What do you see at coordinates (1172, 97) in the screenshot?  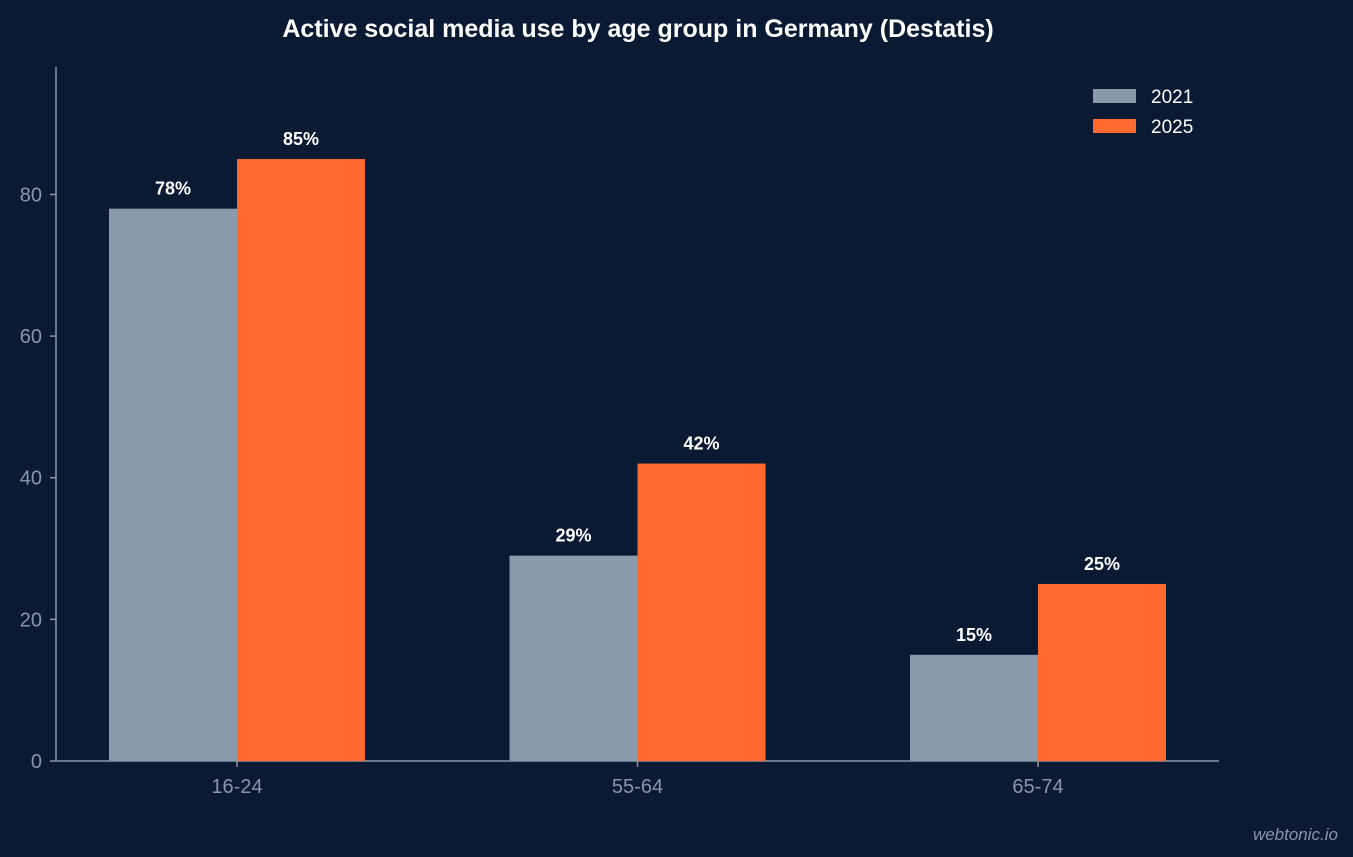 I see `legend-label: 2021` at bounding box center [1172, 97].